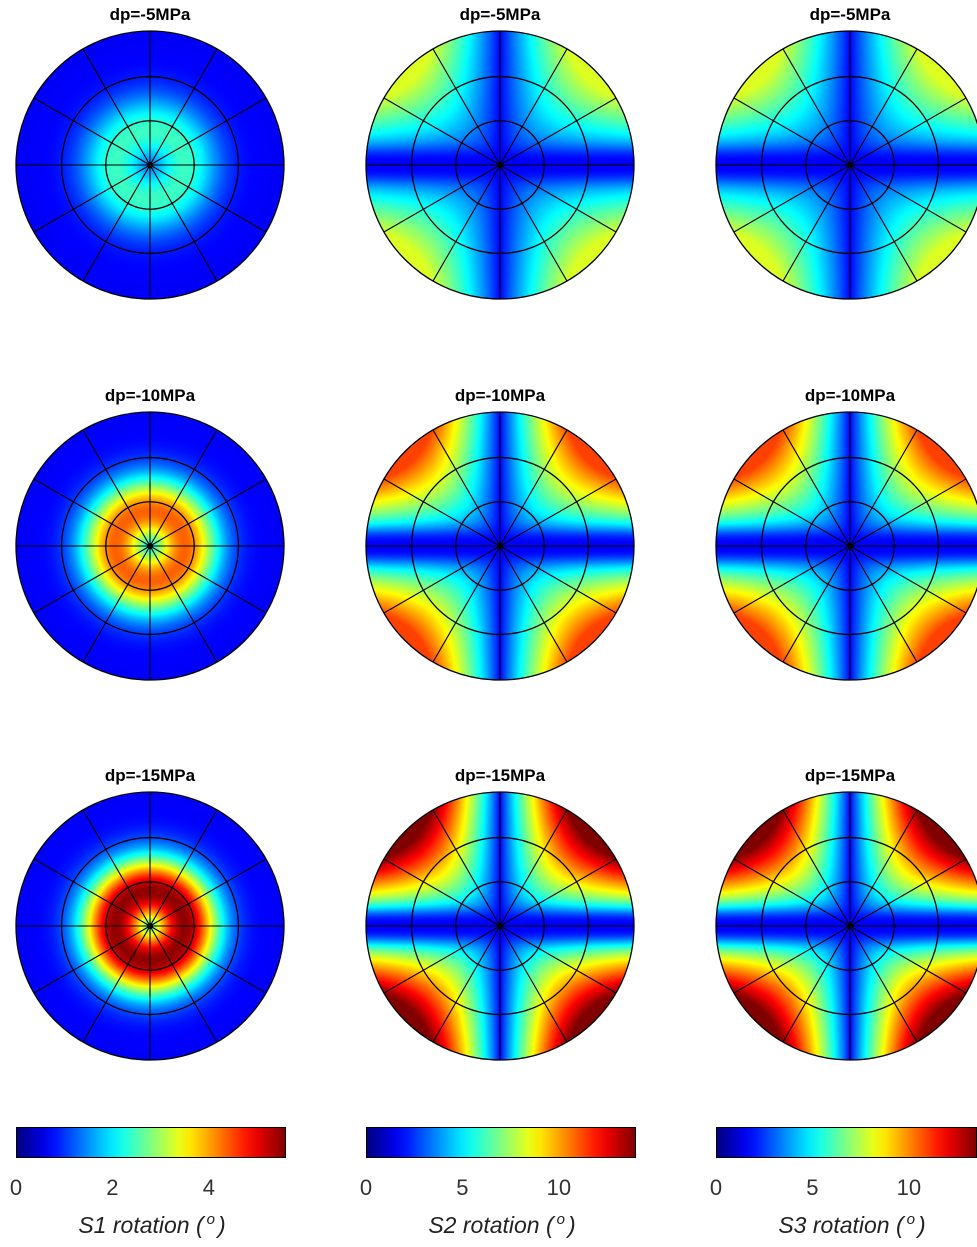 The width and height of the screenshot is (977, 1247). Describe the element at coordinates (141, 1225) in the screenshot. I see `colorbar-label-text: S1 rotation (` at that location.